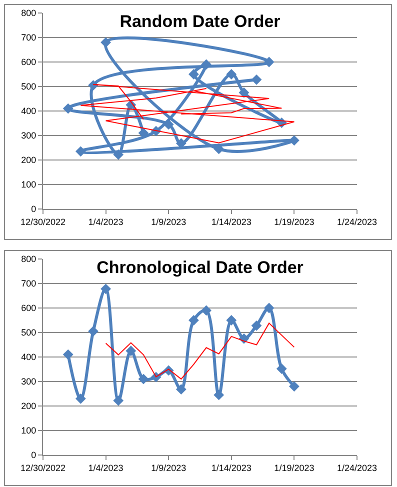  Describe the element at coordinates (200, 267) in the screenshot. I see `chart-title: Chronological Date Order` at that location.